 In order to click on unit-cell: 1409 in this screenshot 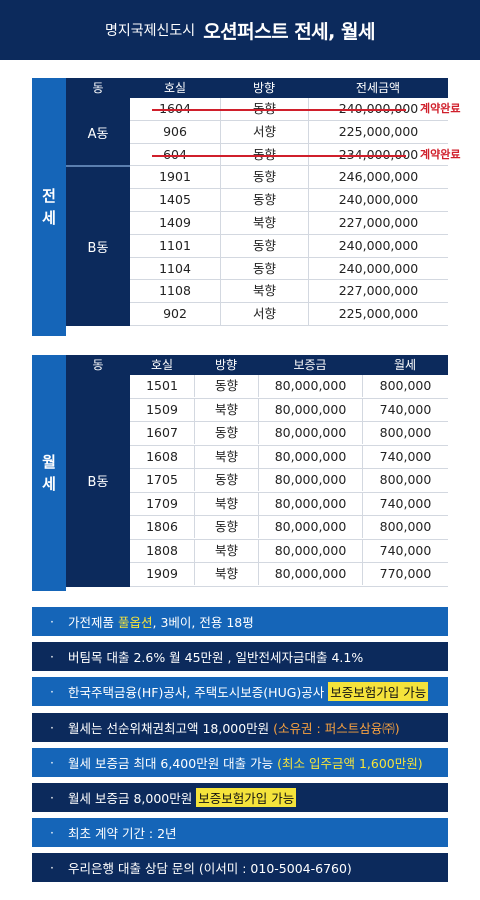, I will do `click(175, 222)`.